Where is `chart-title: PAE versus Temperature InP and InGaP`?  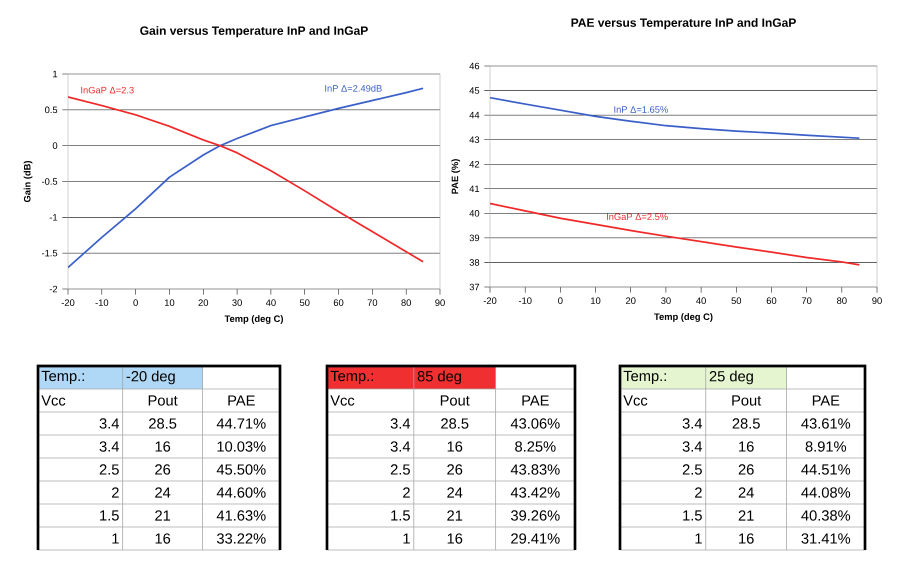
chart-title: PAE versus Temperature InP and InGaP is located at coordinates (683, 24).